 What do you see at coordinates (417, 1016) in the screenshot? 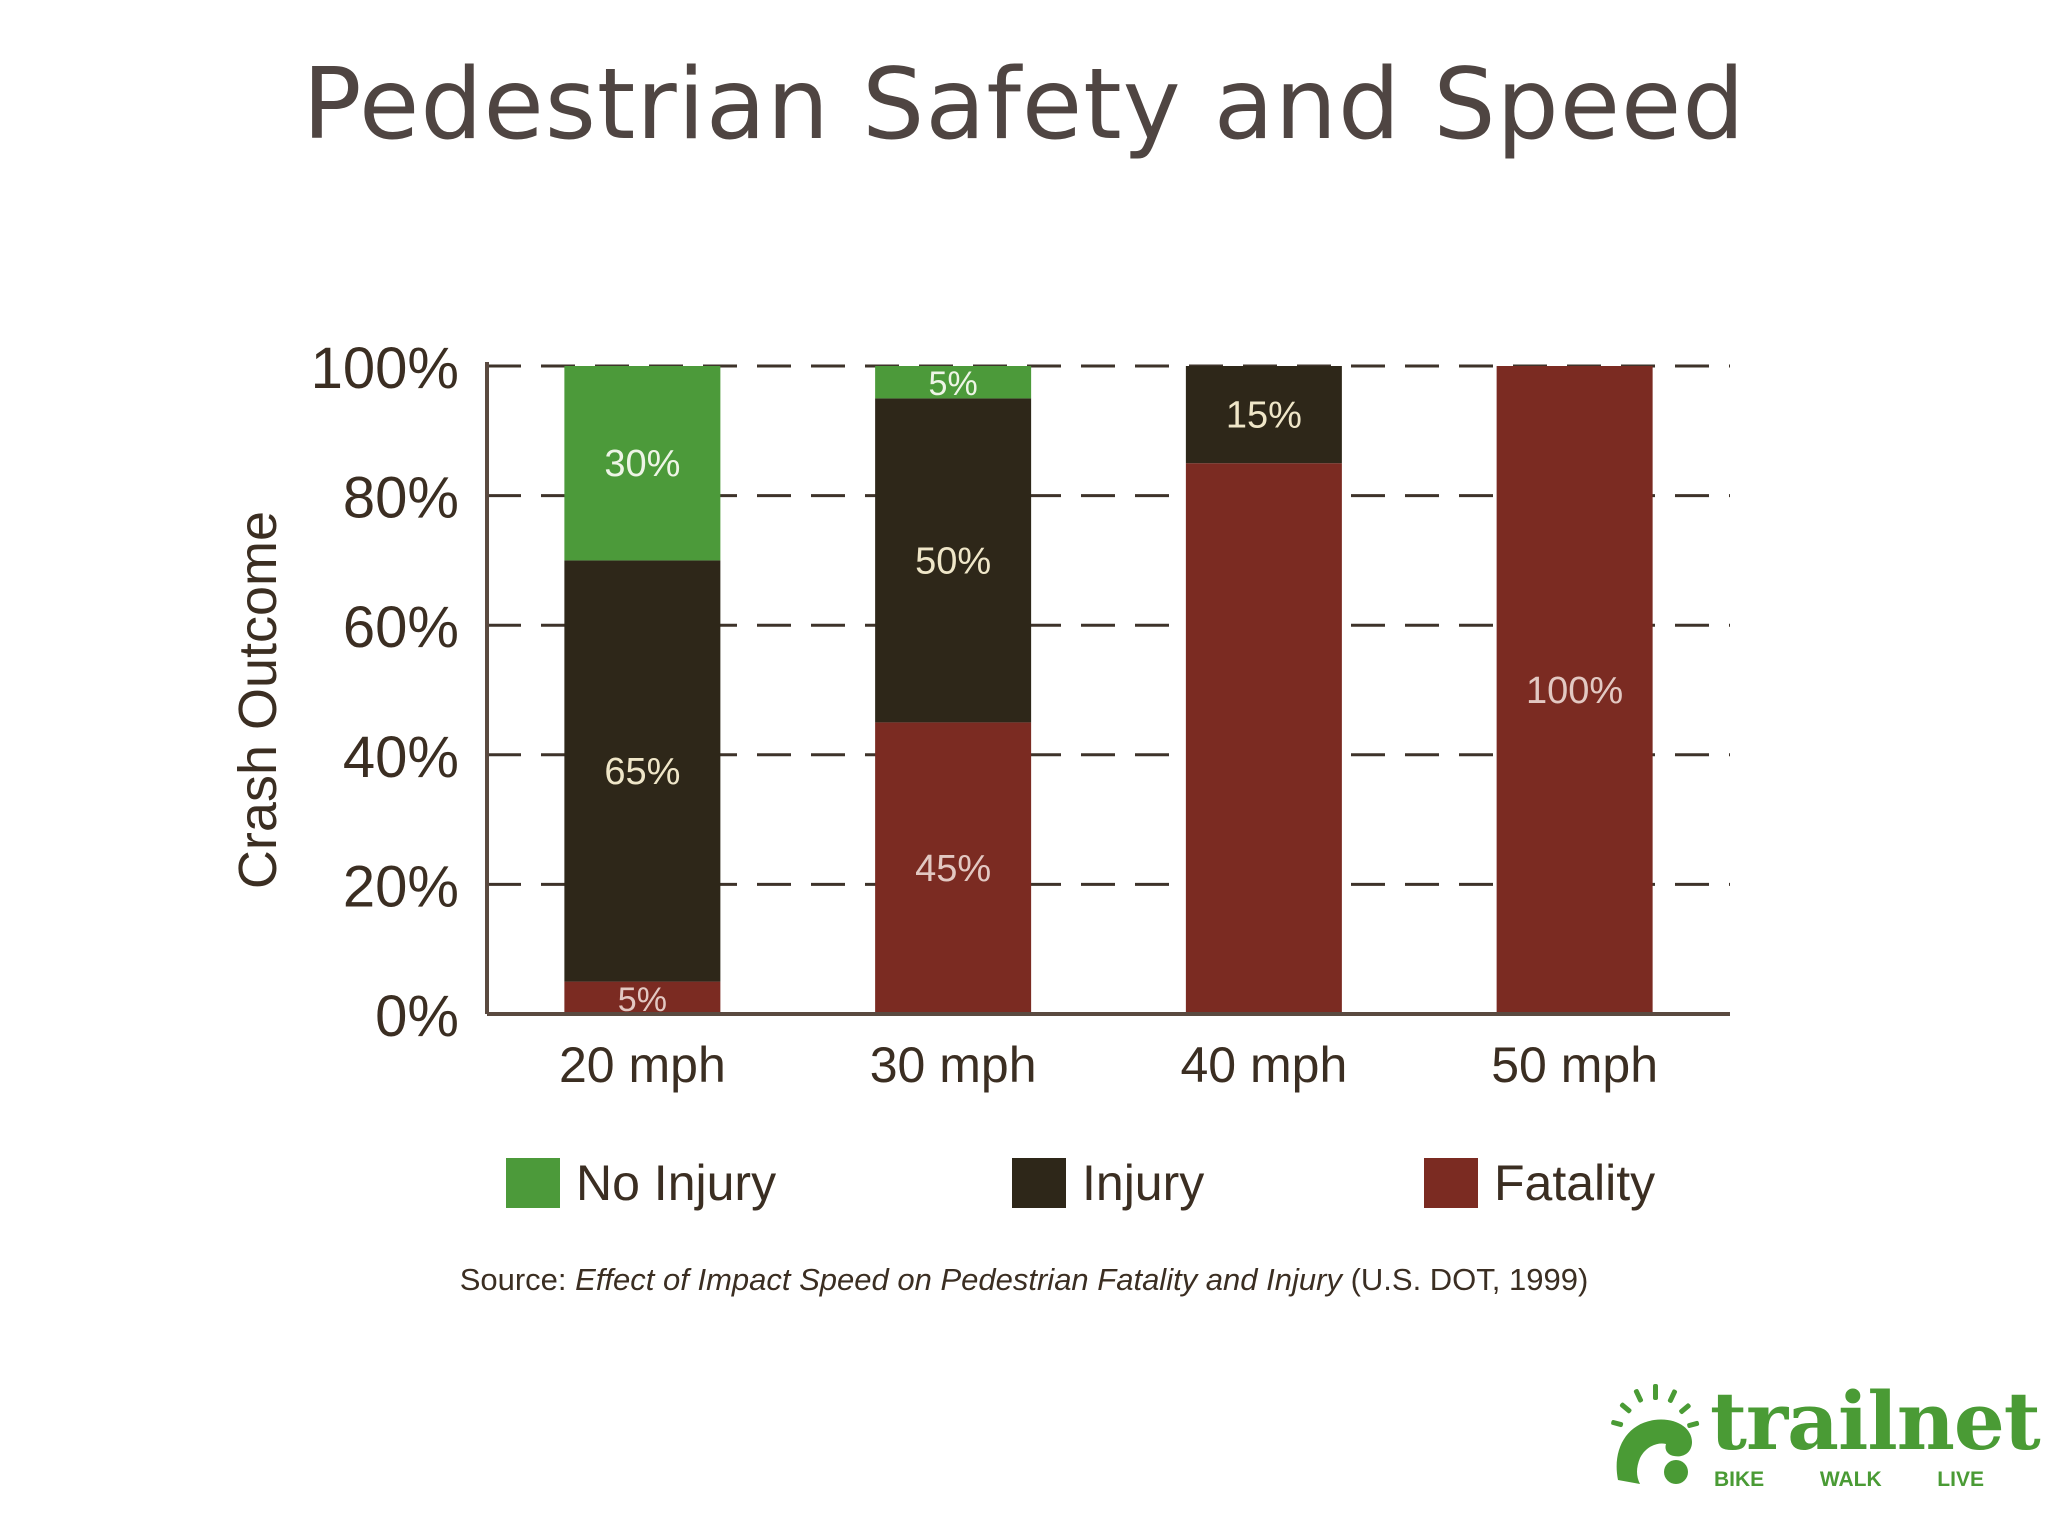
I see `y-tick-label: 0%` at bounding box center [417, 1016].